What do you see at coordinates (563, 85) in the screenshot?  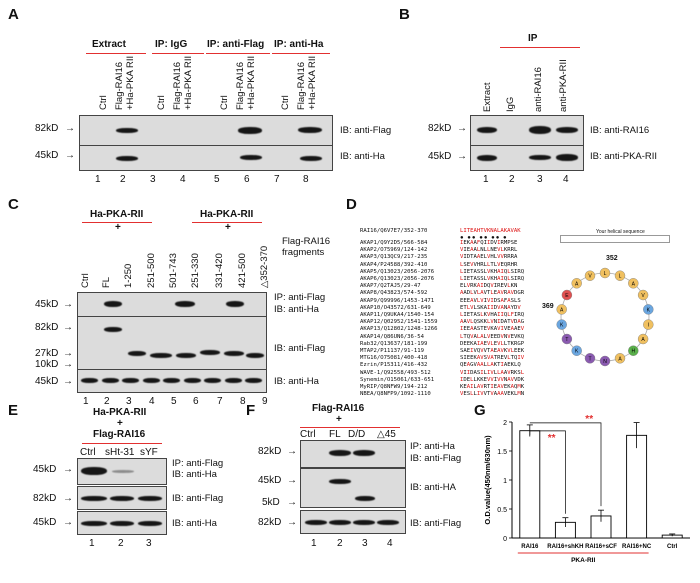 I see `lane-label: anti-PKA-RII` at bounding box center [563, 85].